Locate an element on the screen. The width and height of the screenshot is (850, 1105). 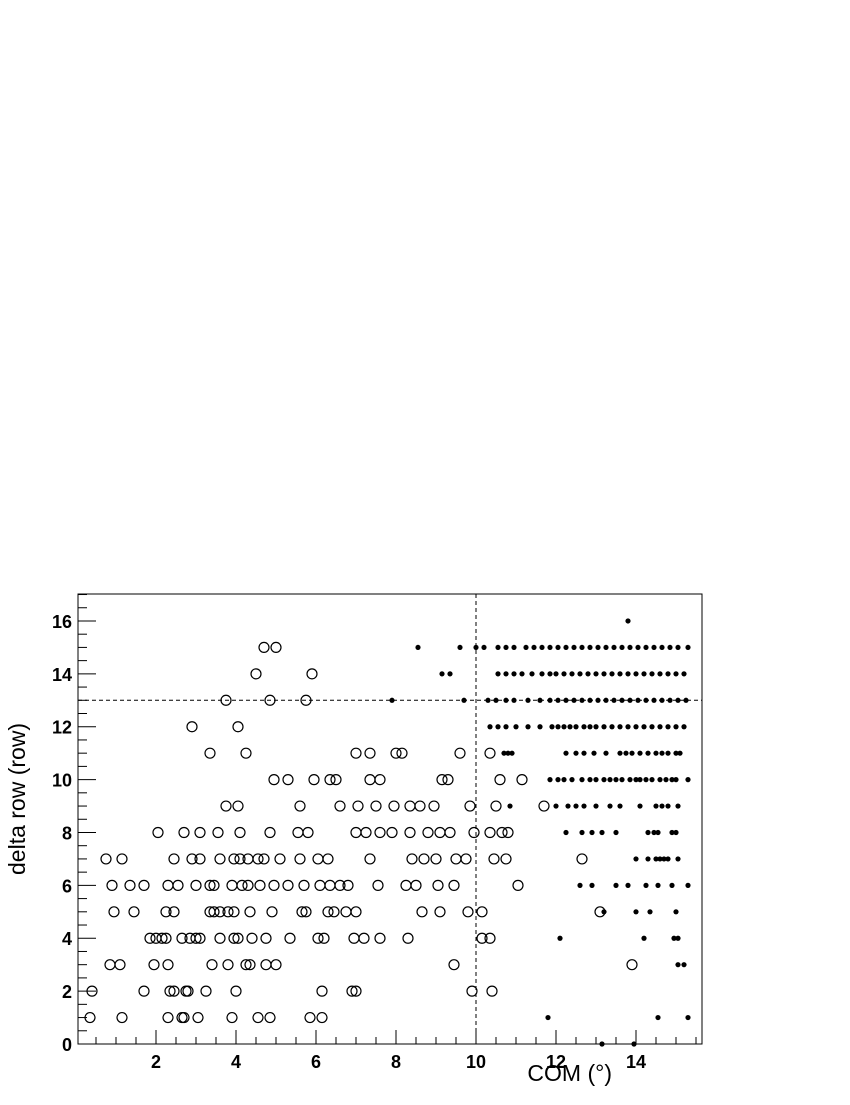
y-tick-label: 10 is located at coordinates (62, 781).